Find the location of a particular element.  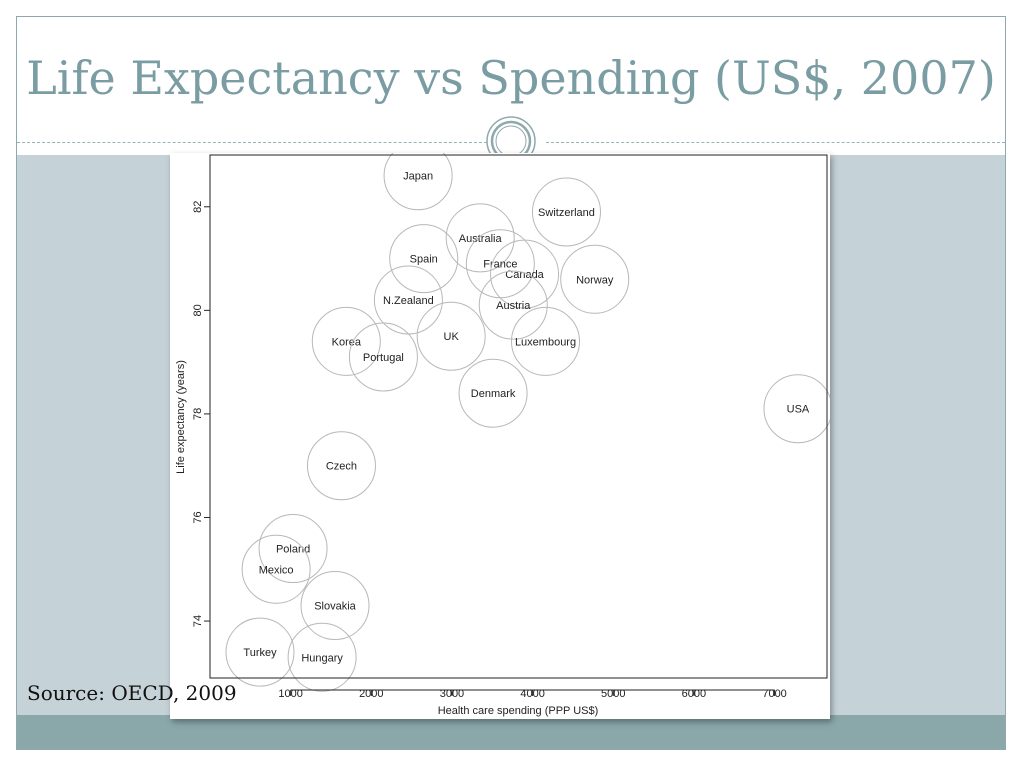

y-axis-label: Life expectancy (years) is located at coordinates (181, 417).